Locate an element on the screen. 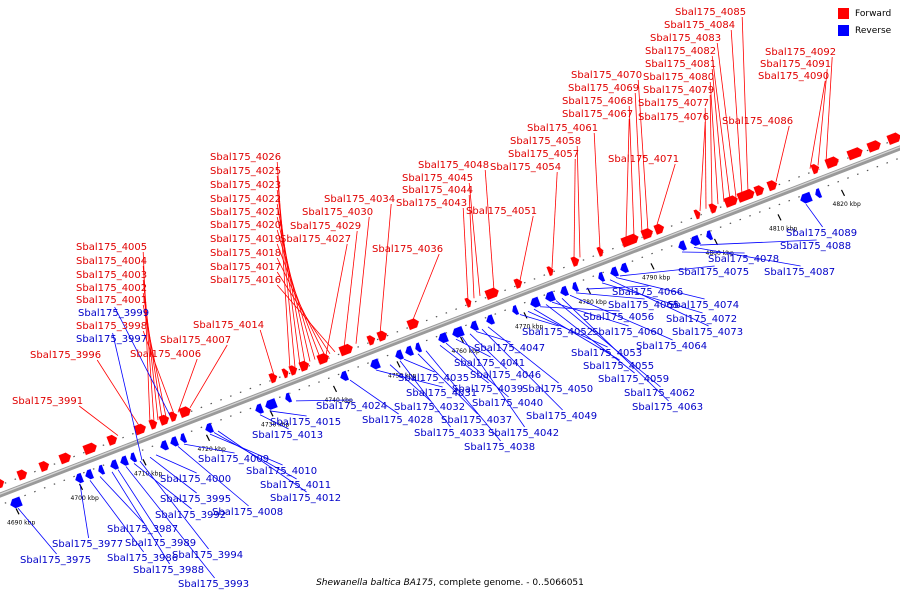 The height and width of the screenshot is (600, 900). gene-label: Sbal175_4005 is located at coordinates (111, 247).